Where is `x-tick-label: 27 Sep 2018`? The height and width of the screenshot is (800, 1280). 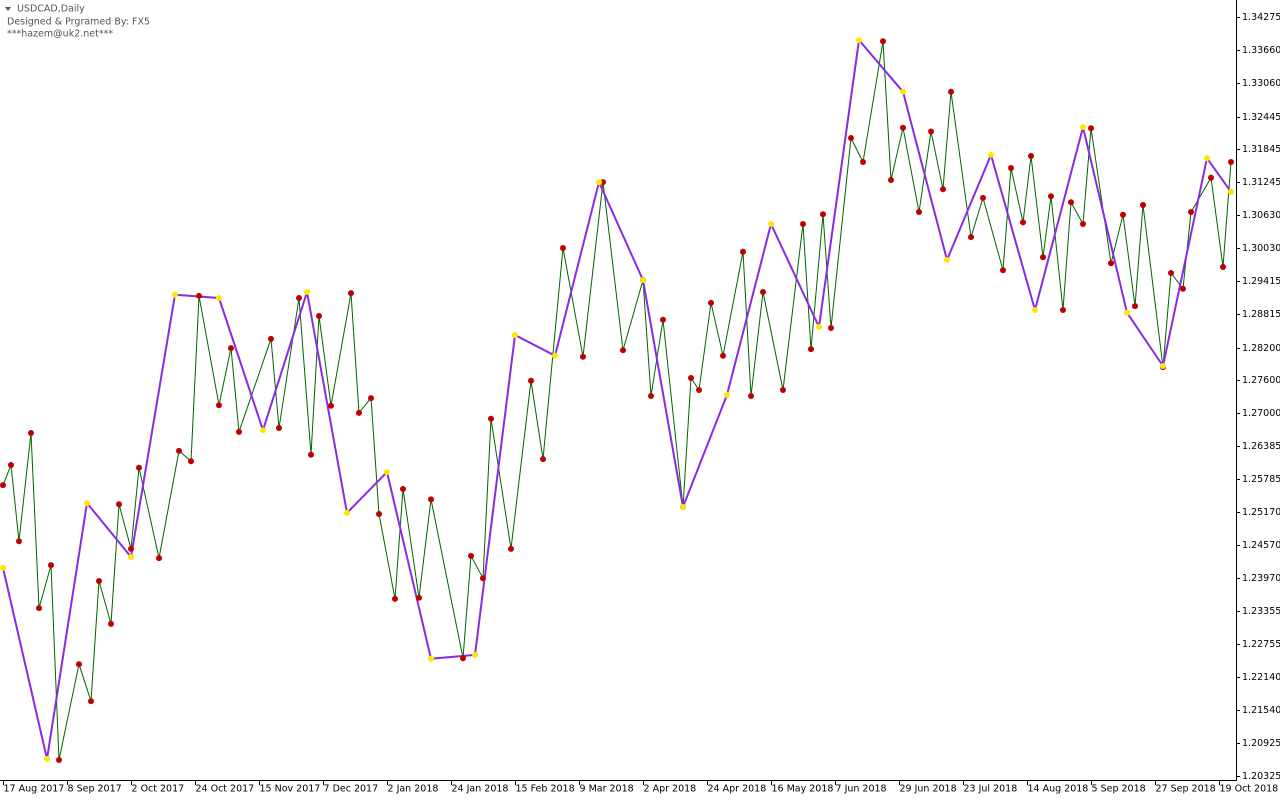
x-tick-label: 27 Sep 2018 is located at coordinates (1186, 789).